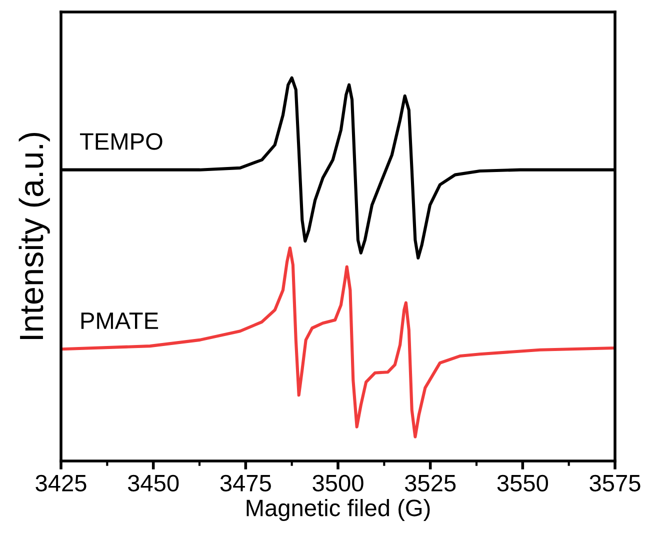 The image size is (654, 543). What do you see at coordinates (61, 483) in the screenshot?
I see `x-tick-label: 3425` at bounding box center [61, 483].